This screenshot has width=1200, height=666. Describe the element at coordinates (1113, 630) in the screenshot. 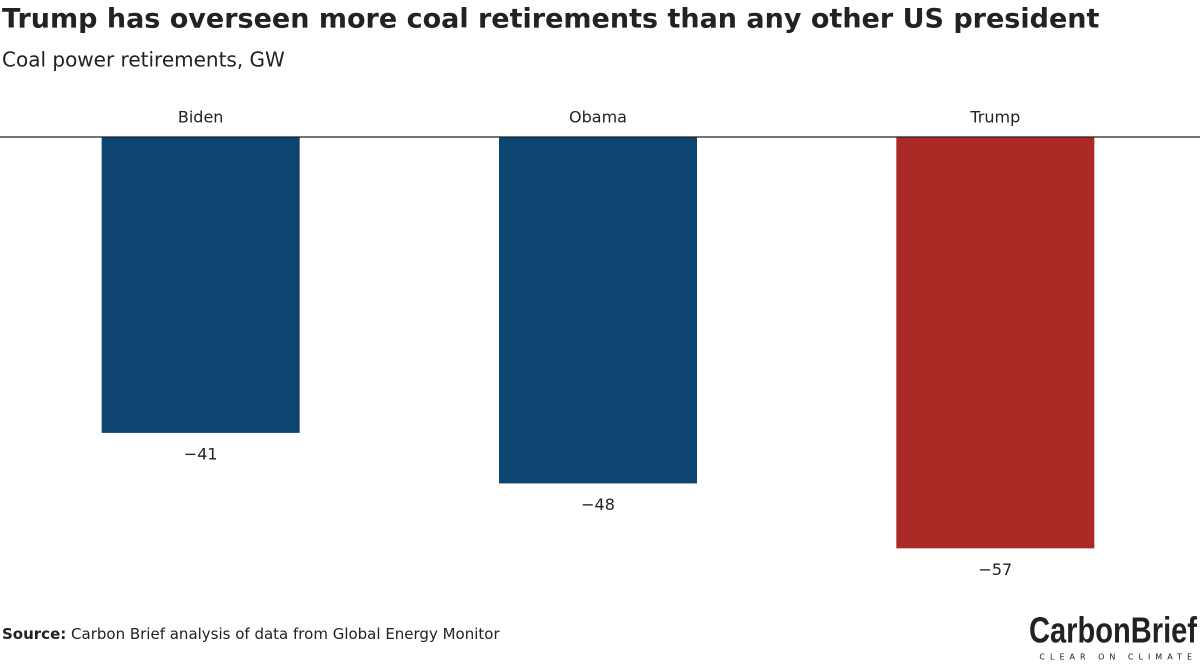

I see `logo: CarbonBrief` at that location.